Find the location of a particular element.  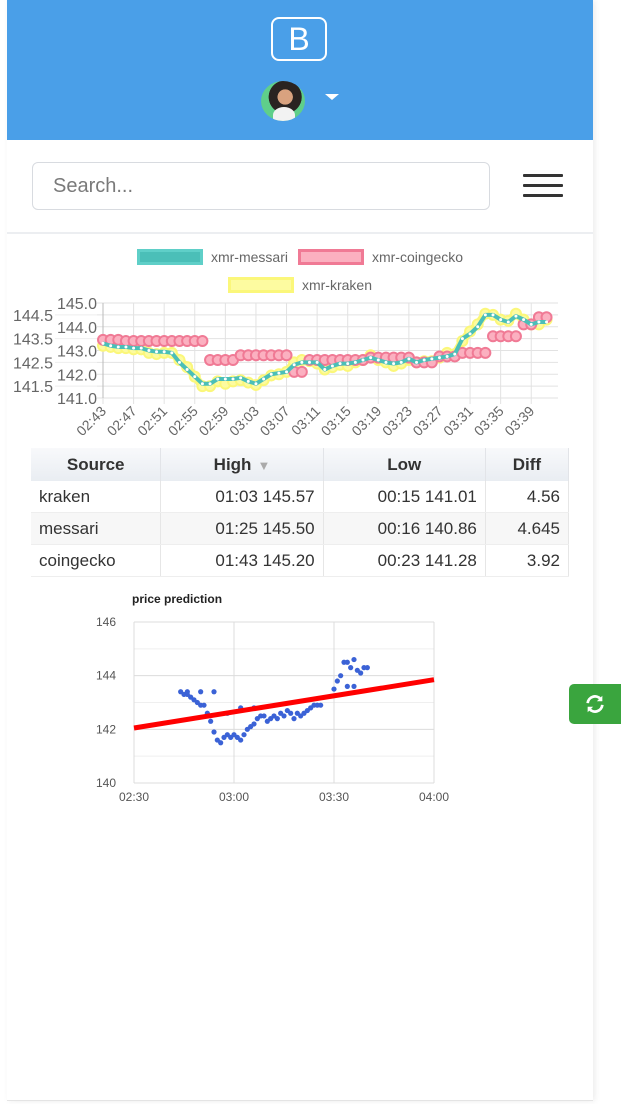

legend-item-coingecko: xmr-coingecko is located at coordinates (380, 257).